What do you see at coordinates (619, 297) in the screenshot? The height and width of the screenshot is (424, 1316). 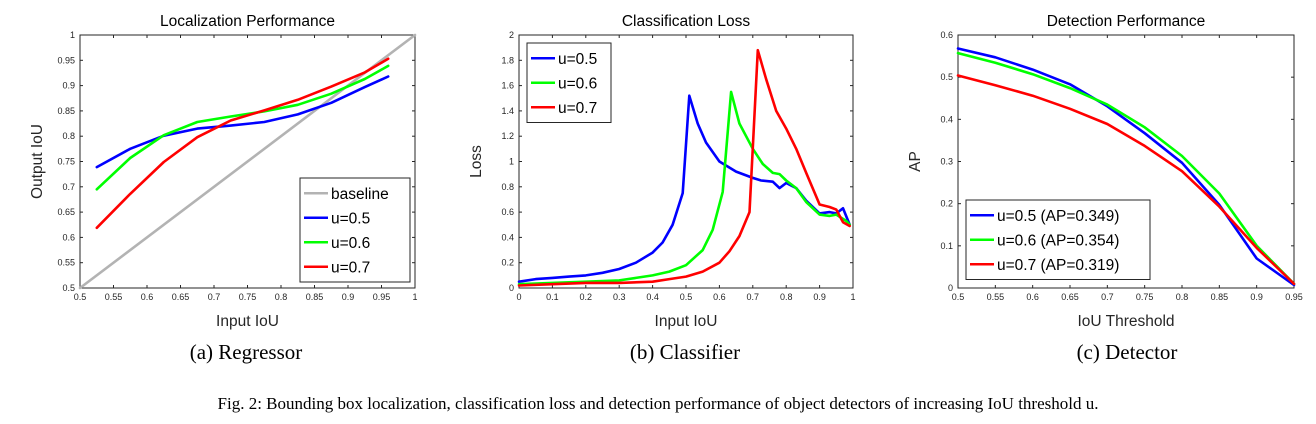 I see `x-tick-label: 0.3` at bounding box center [619, 297].